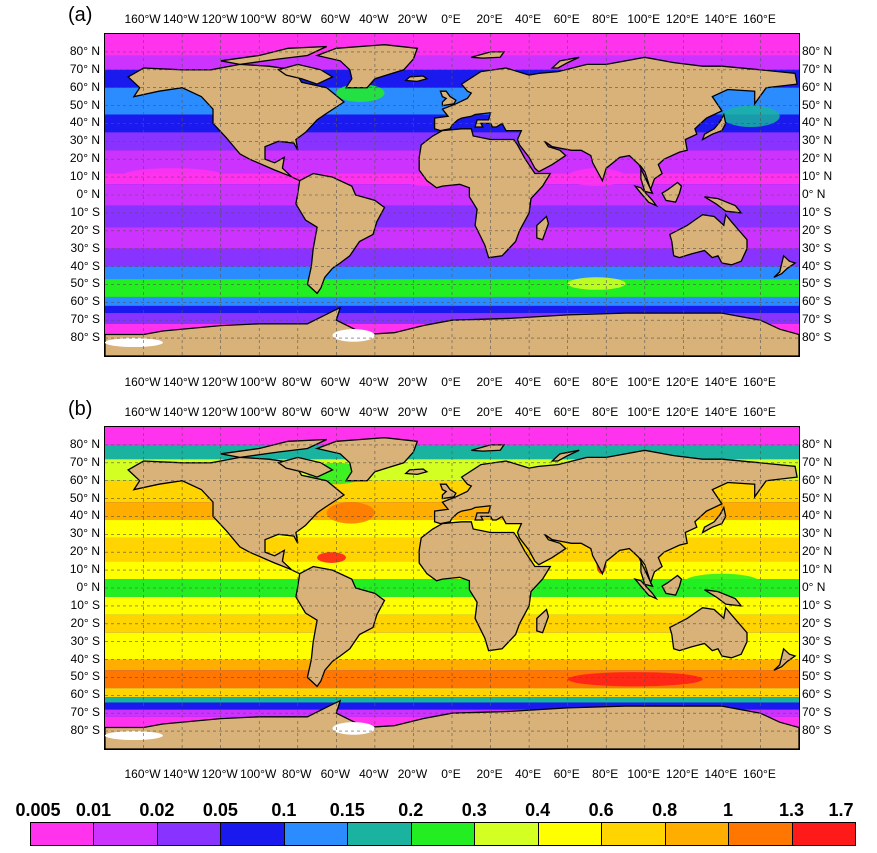 Image resolution: width=877 pixels, height=853 pixels. What do you see at coordinates (85, 319) in the screenshot?
I see `lat-label-a-left-15: 70° S` at bounding box center [85, 319].